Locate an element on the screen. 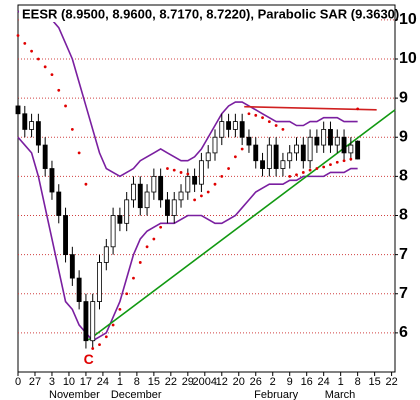 The height and width of the screenshot is (400, 420). x-tick-label: 10 is located at coordinates (69, 382).